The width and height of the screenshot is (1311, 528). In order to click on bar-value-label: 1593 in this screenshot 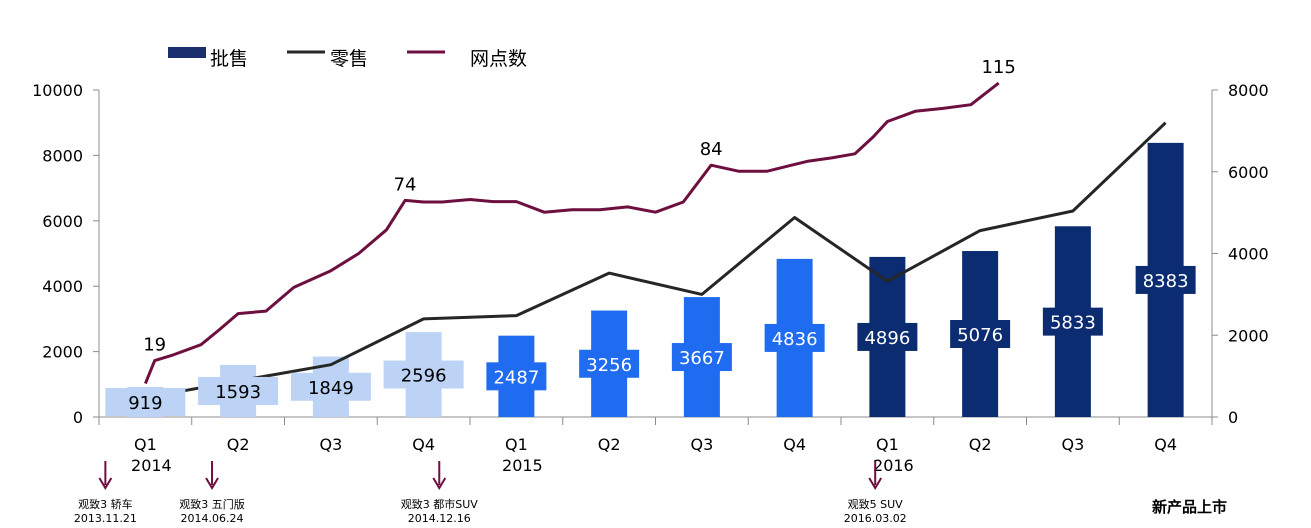, I will do `click(238, 392)`.